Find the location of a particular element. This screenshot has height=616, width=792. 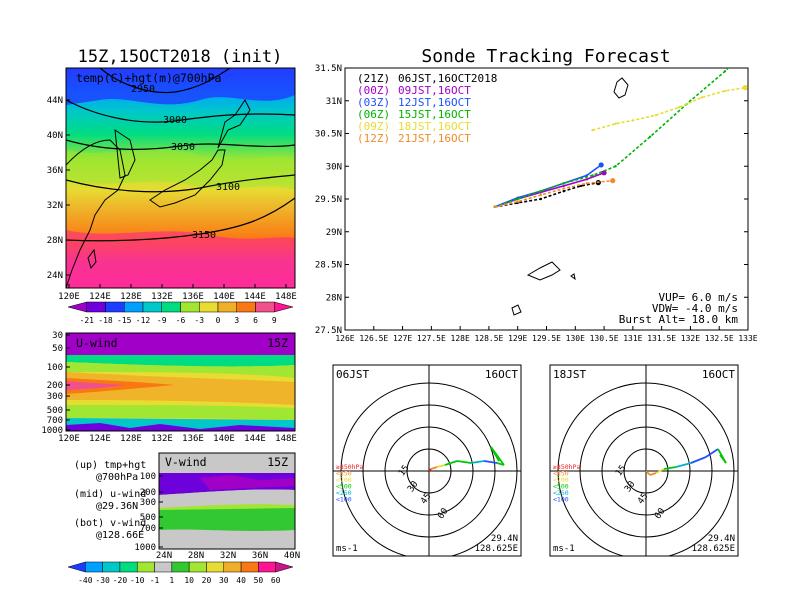

track-lon-tick: 133E is located at coordinates (747, 338).